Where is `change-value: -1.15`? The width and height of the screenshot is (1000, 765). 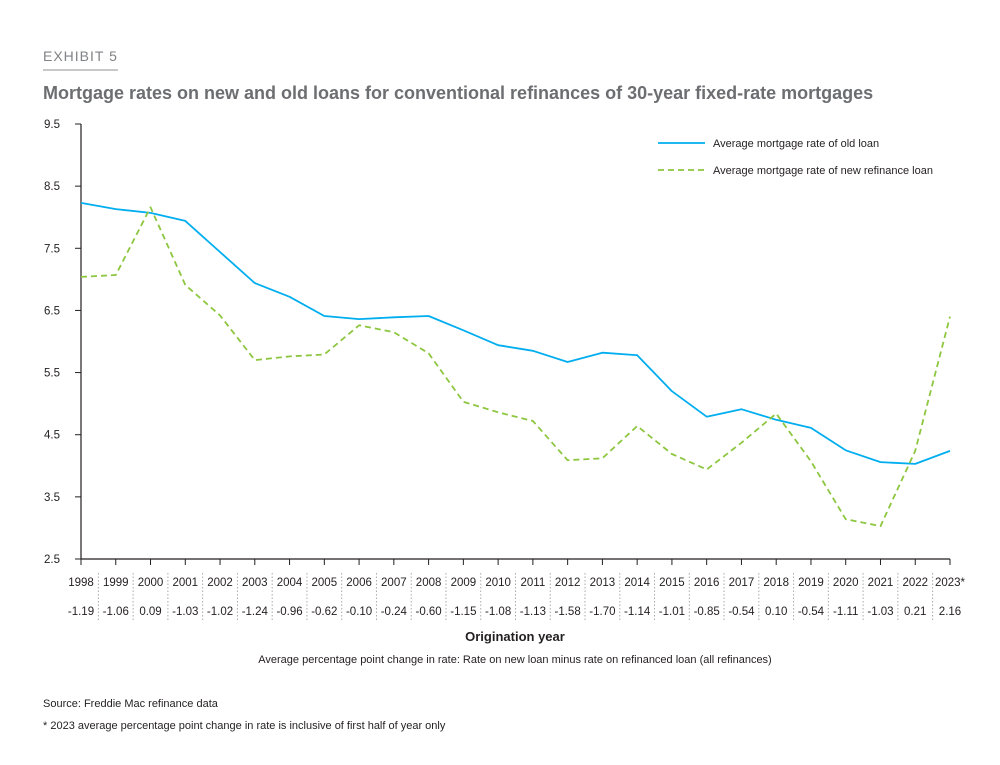
change-value: -1.15 is located at coordinates (463, 612).